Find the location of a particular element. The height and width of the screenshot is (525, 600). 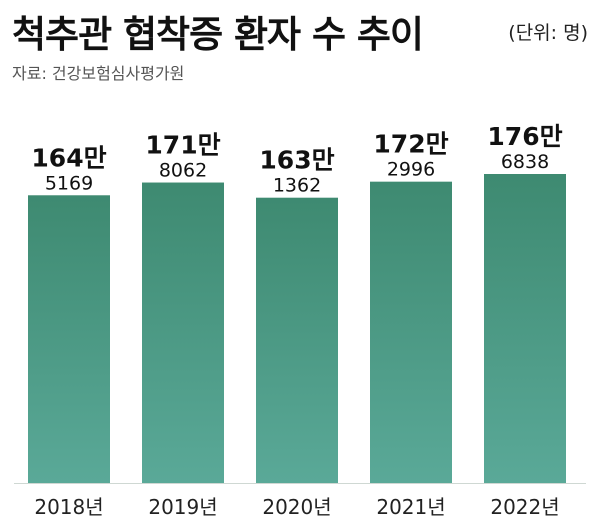

x-tick-label-2: 2019년 is located at coordinates (182, 507).